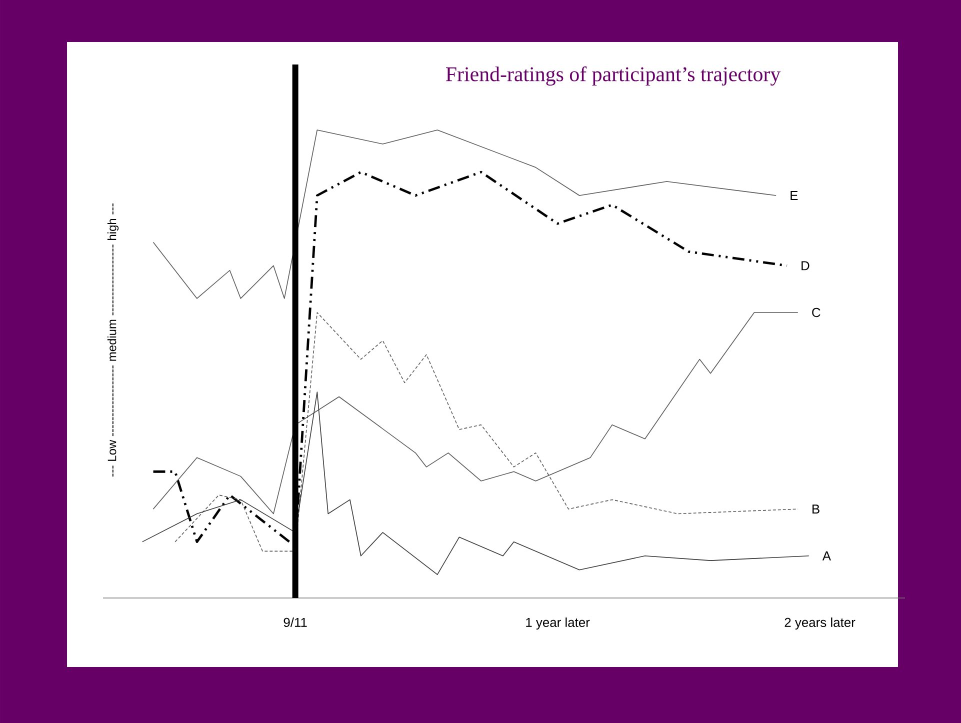 The image size is (961, 723). Describe the element at coordinates (806, 265) in the screenshot. I see `series-label: D` at that location.